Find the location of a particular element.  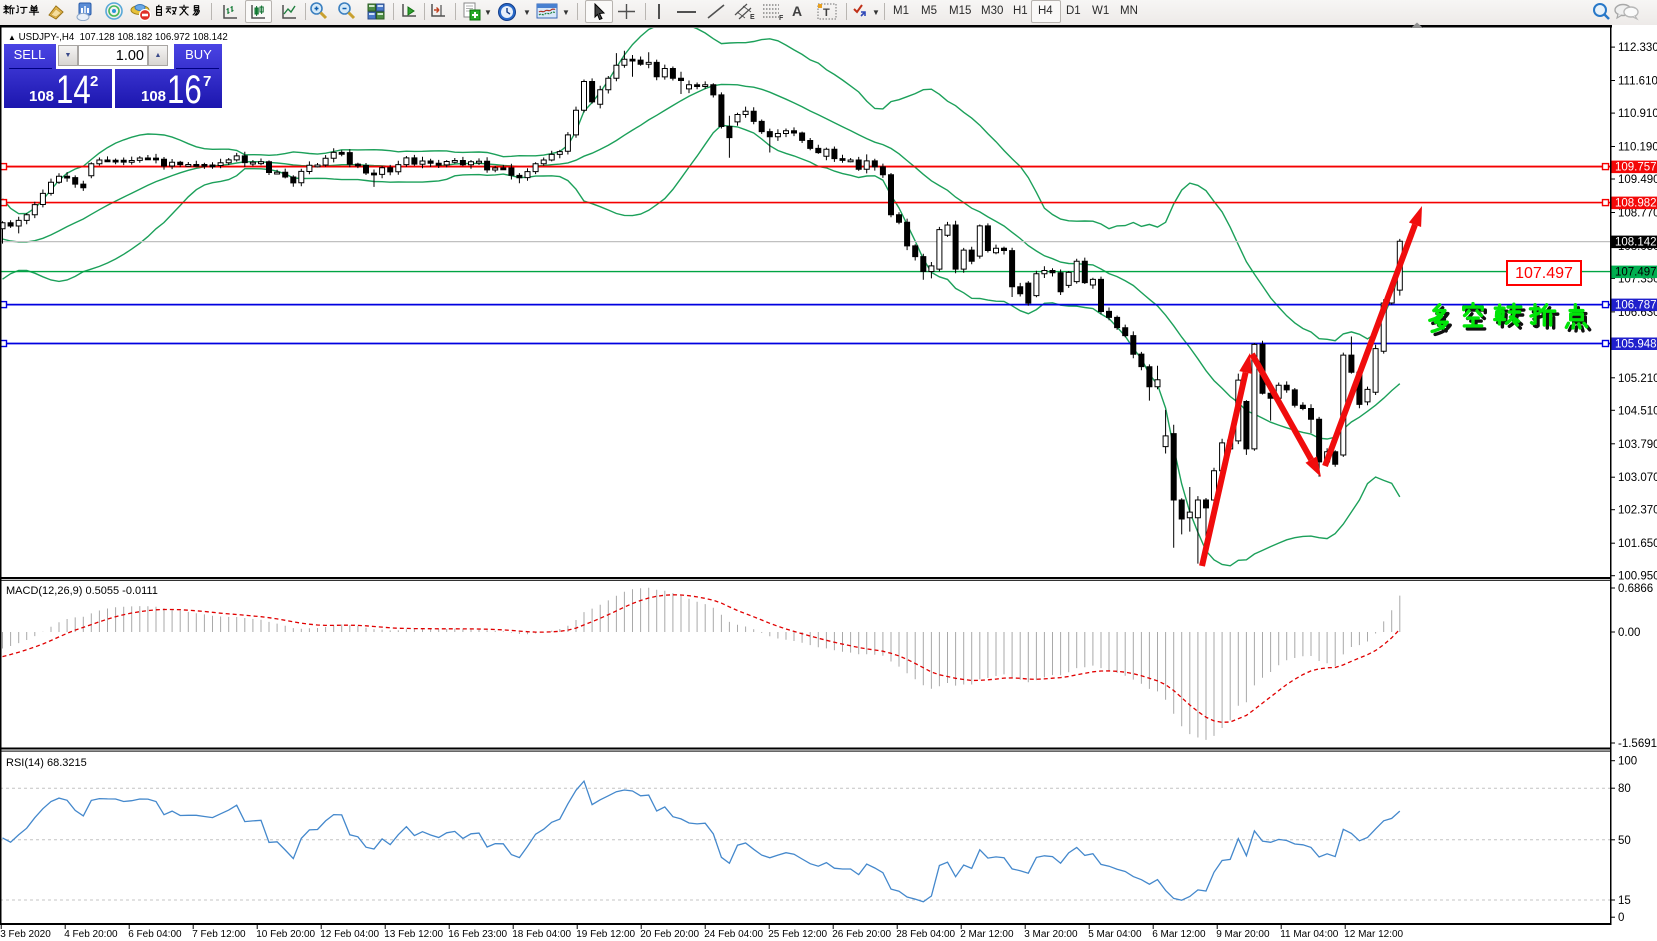

svg-text: 100.950 is located at coordinates (1637, 577).